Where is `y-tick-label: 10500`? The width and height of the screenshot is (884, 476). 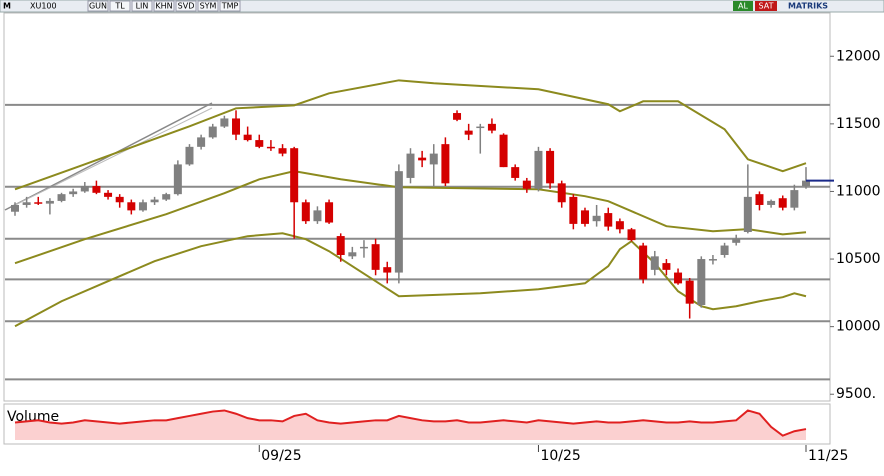
y-tick-label: 10500 is located at coordinates (858, 259).